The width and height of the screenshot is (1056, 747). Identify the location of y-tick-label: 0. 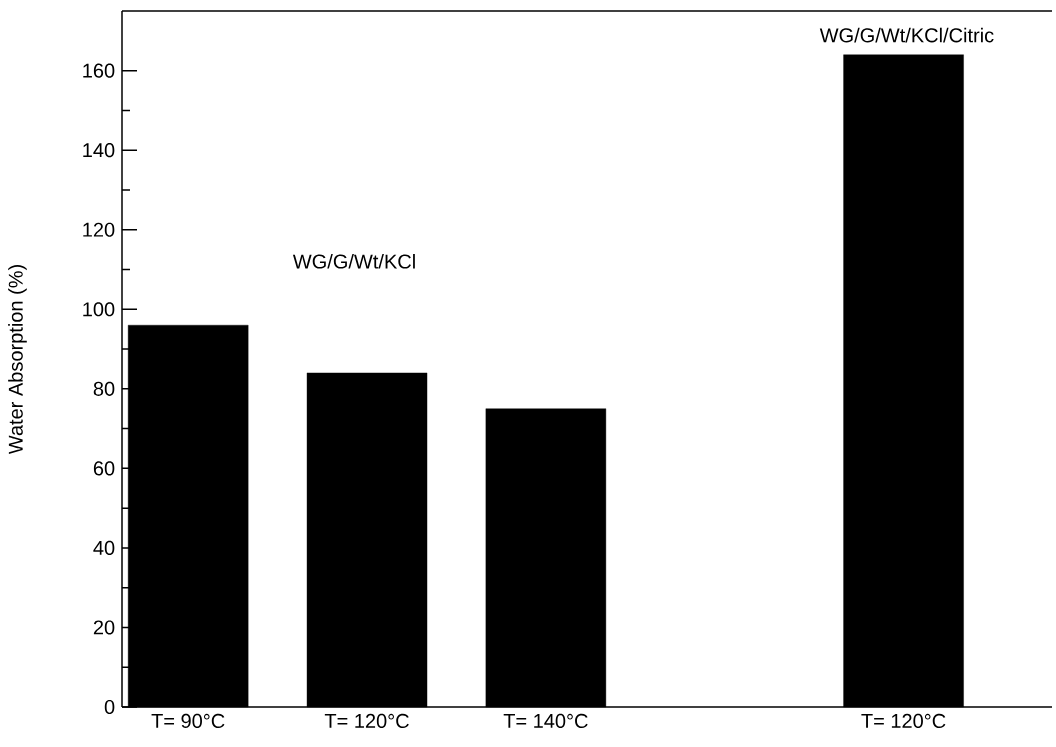
(109, 707).